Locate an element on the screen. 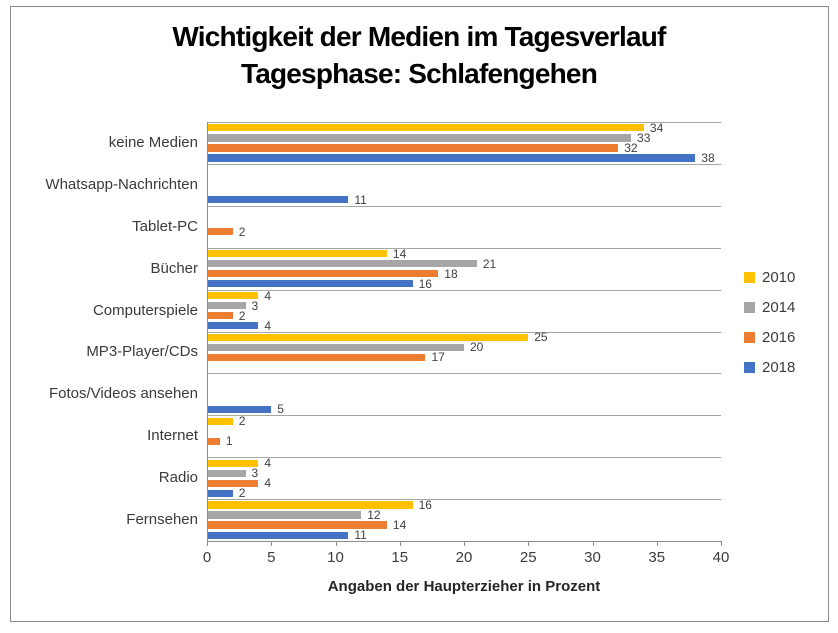  x-tick-label-20: 20 is located at coordinates (464, 557).